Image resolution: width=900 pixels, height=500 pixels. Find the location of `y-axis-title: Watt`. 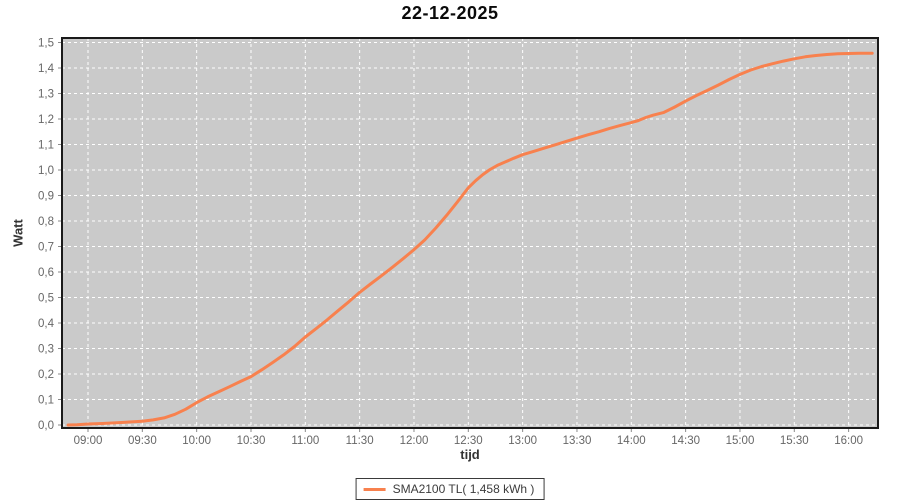

y-axis-title: Watt is located at coordinates (18, 233).